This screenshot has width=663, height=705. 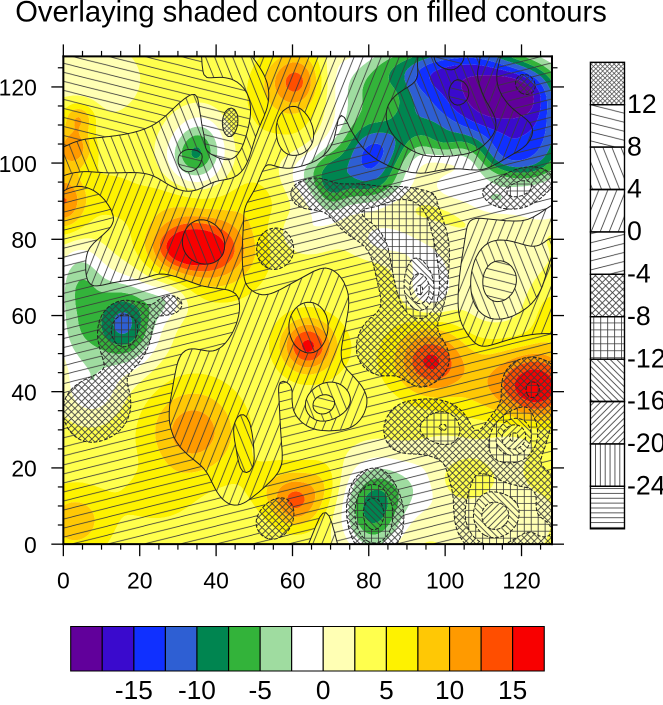 I want to click on svg-text: 8, so click(x=634, y=146).